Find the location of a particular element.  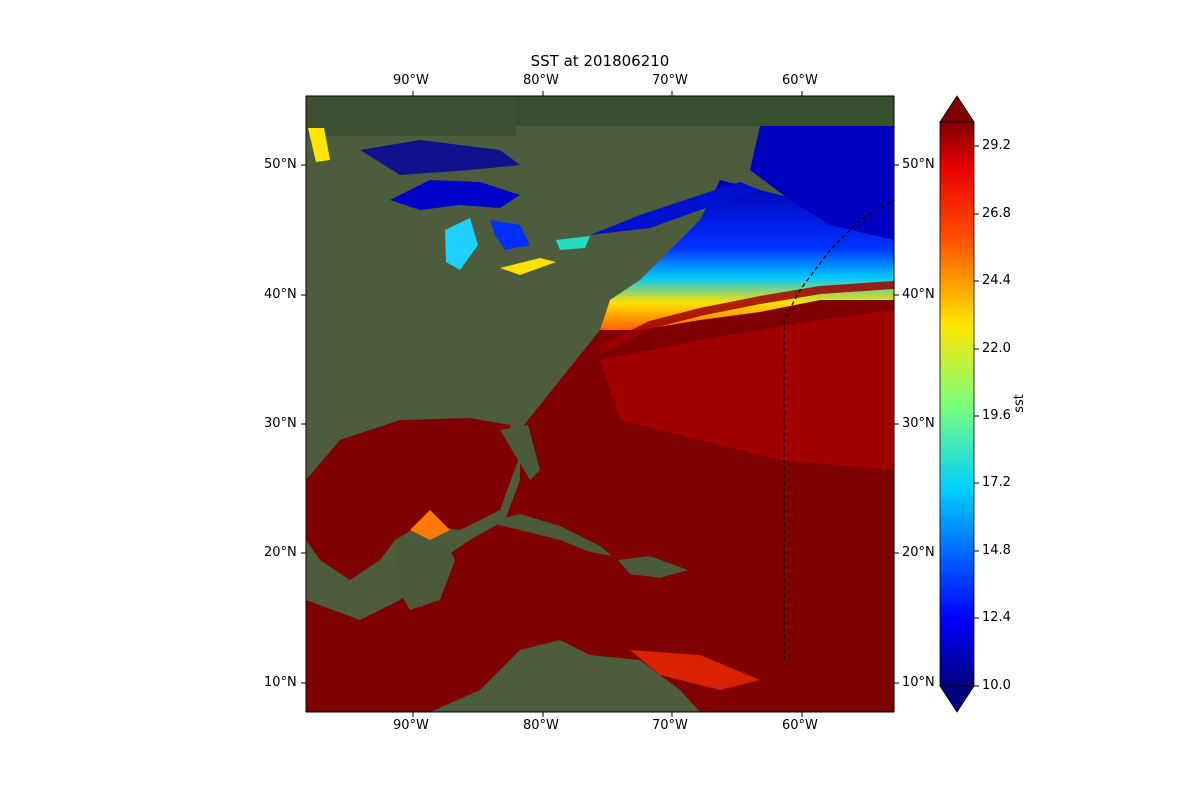

y-tick-label-left: 40°N is located at coordinates (280, 294).